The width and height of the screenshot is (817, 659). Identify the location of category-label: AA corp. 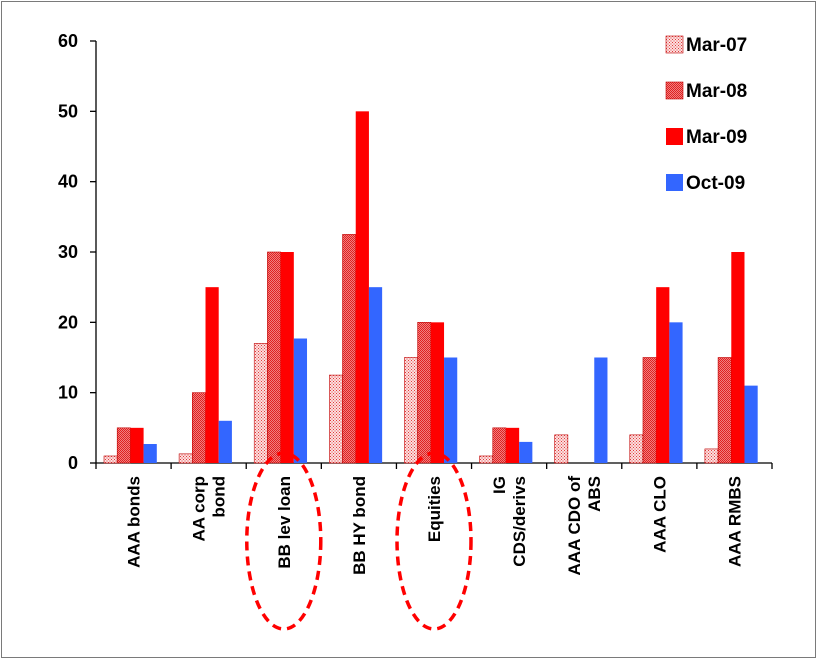
(199, 509).